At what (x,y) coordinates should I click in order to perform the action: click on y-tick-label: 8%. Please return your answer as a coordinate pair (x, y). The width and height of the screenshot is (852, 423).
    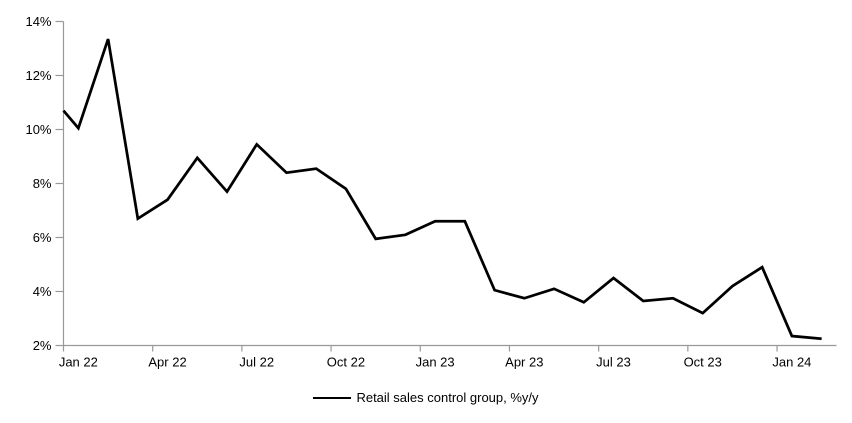
    Looking at the image, I should click on (42, 183).